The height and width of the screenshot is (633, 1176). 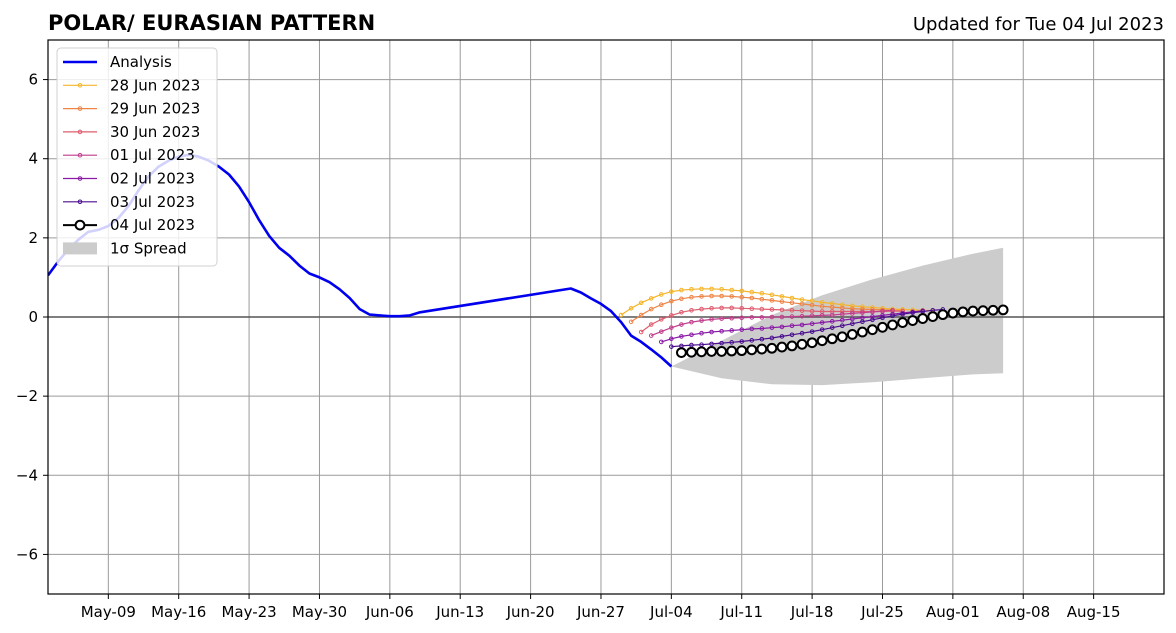 What do you see at coordinates (211, 23) in the screenshot?
I see `chart-title: POLAR/ EURASIAN PATTERN` at bounding box center [211, 23].